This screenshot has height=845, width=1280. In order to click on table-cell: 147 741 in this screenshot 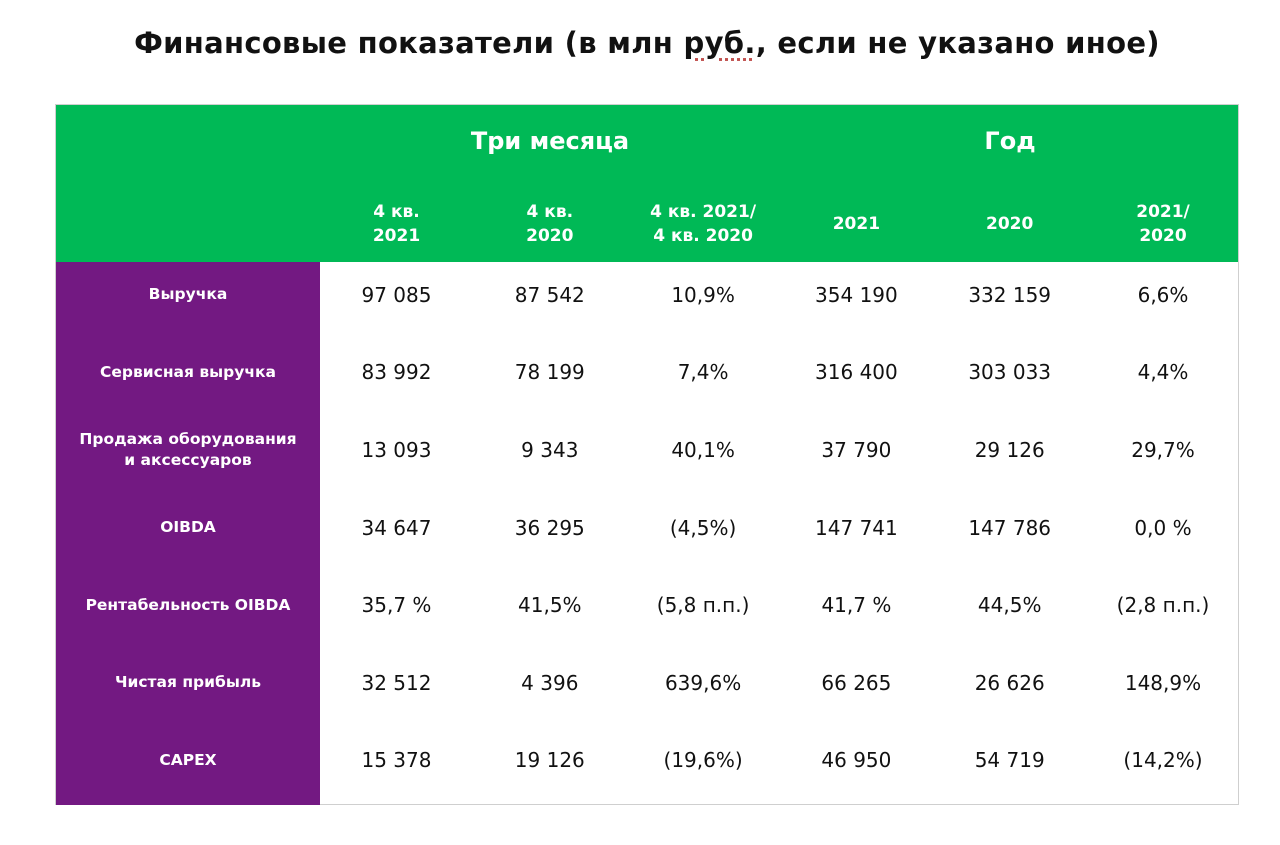, I will do `click(856, 527)`.